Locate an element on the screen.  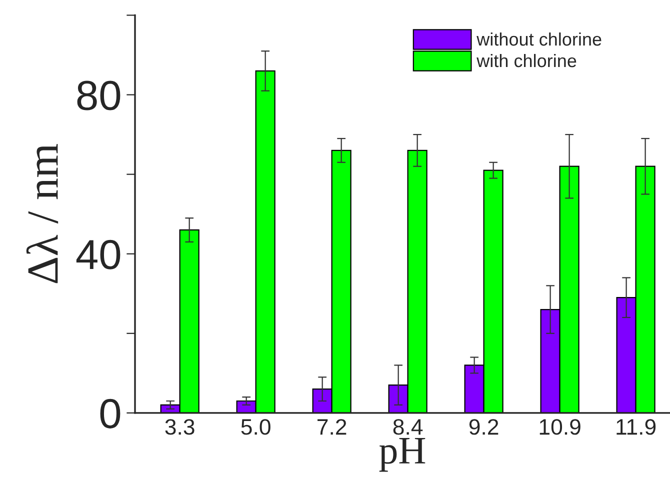
y-tick-label: 0 is located at coordinates (110, 413).